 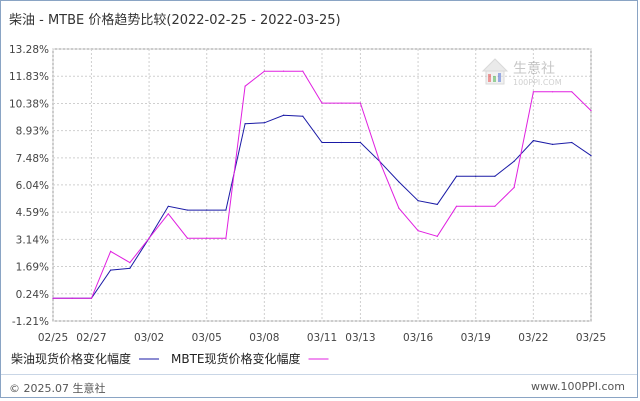 What do you see at coordinates (29, 50) in the screenshot?
I see `y-tick-label: 13.28%` at bounding box center [29, 50].